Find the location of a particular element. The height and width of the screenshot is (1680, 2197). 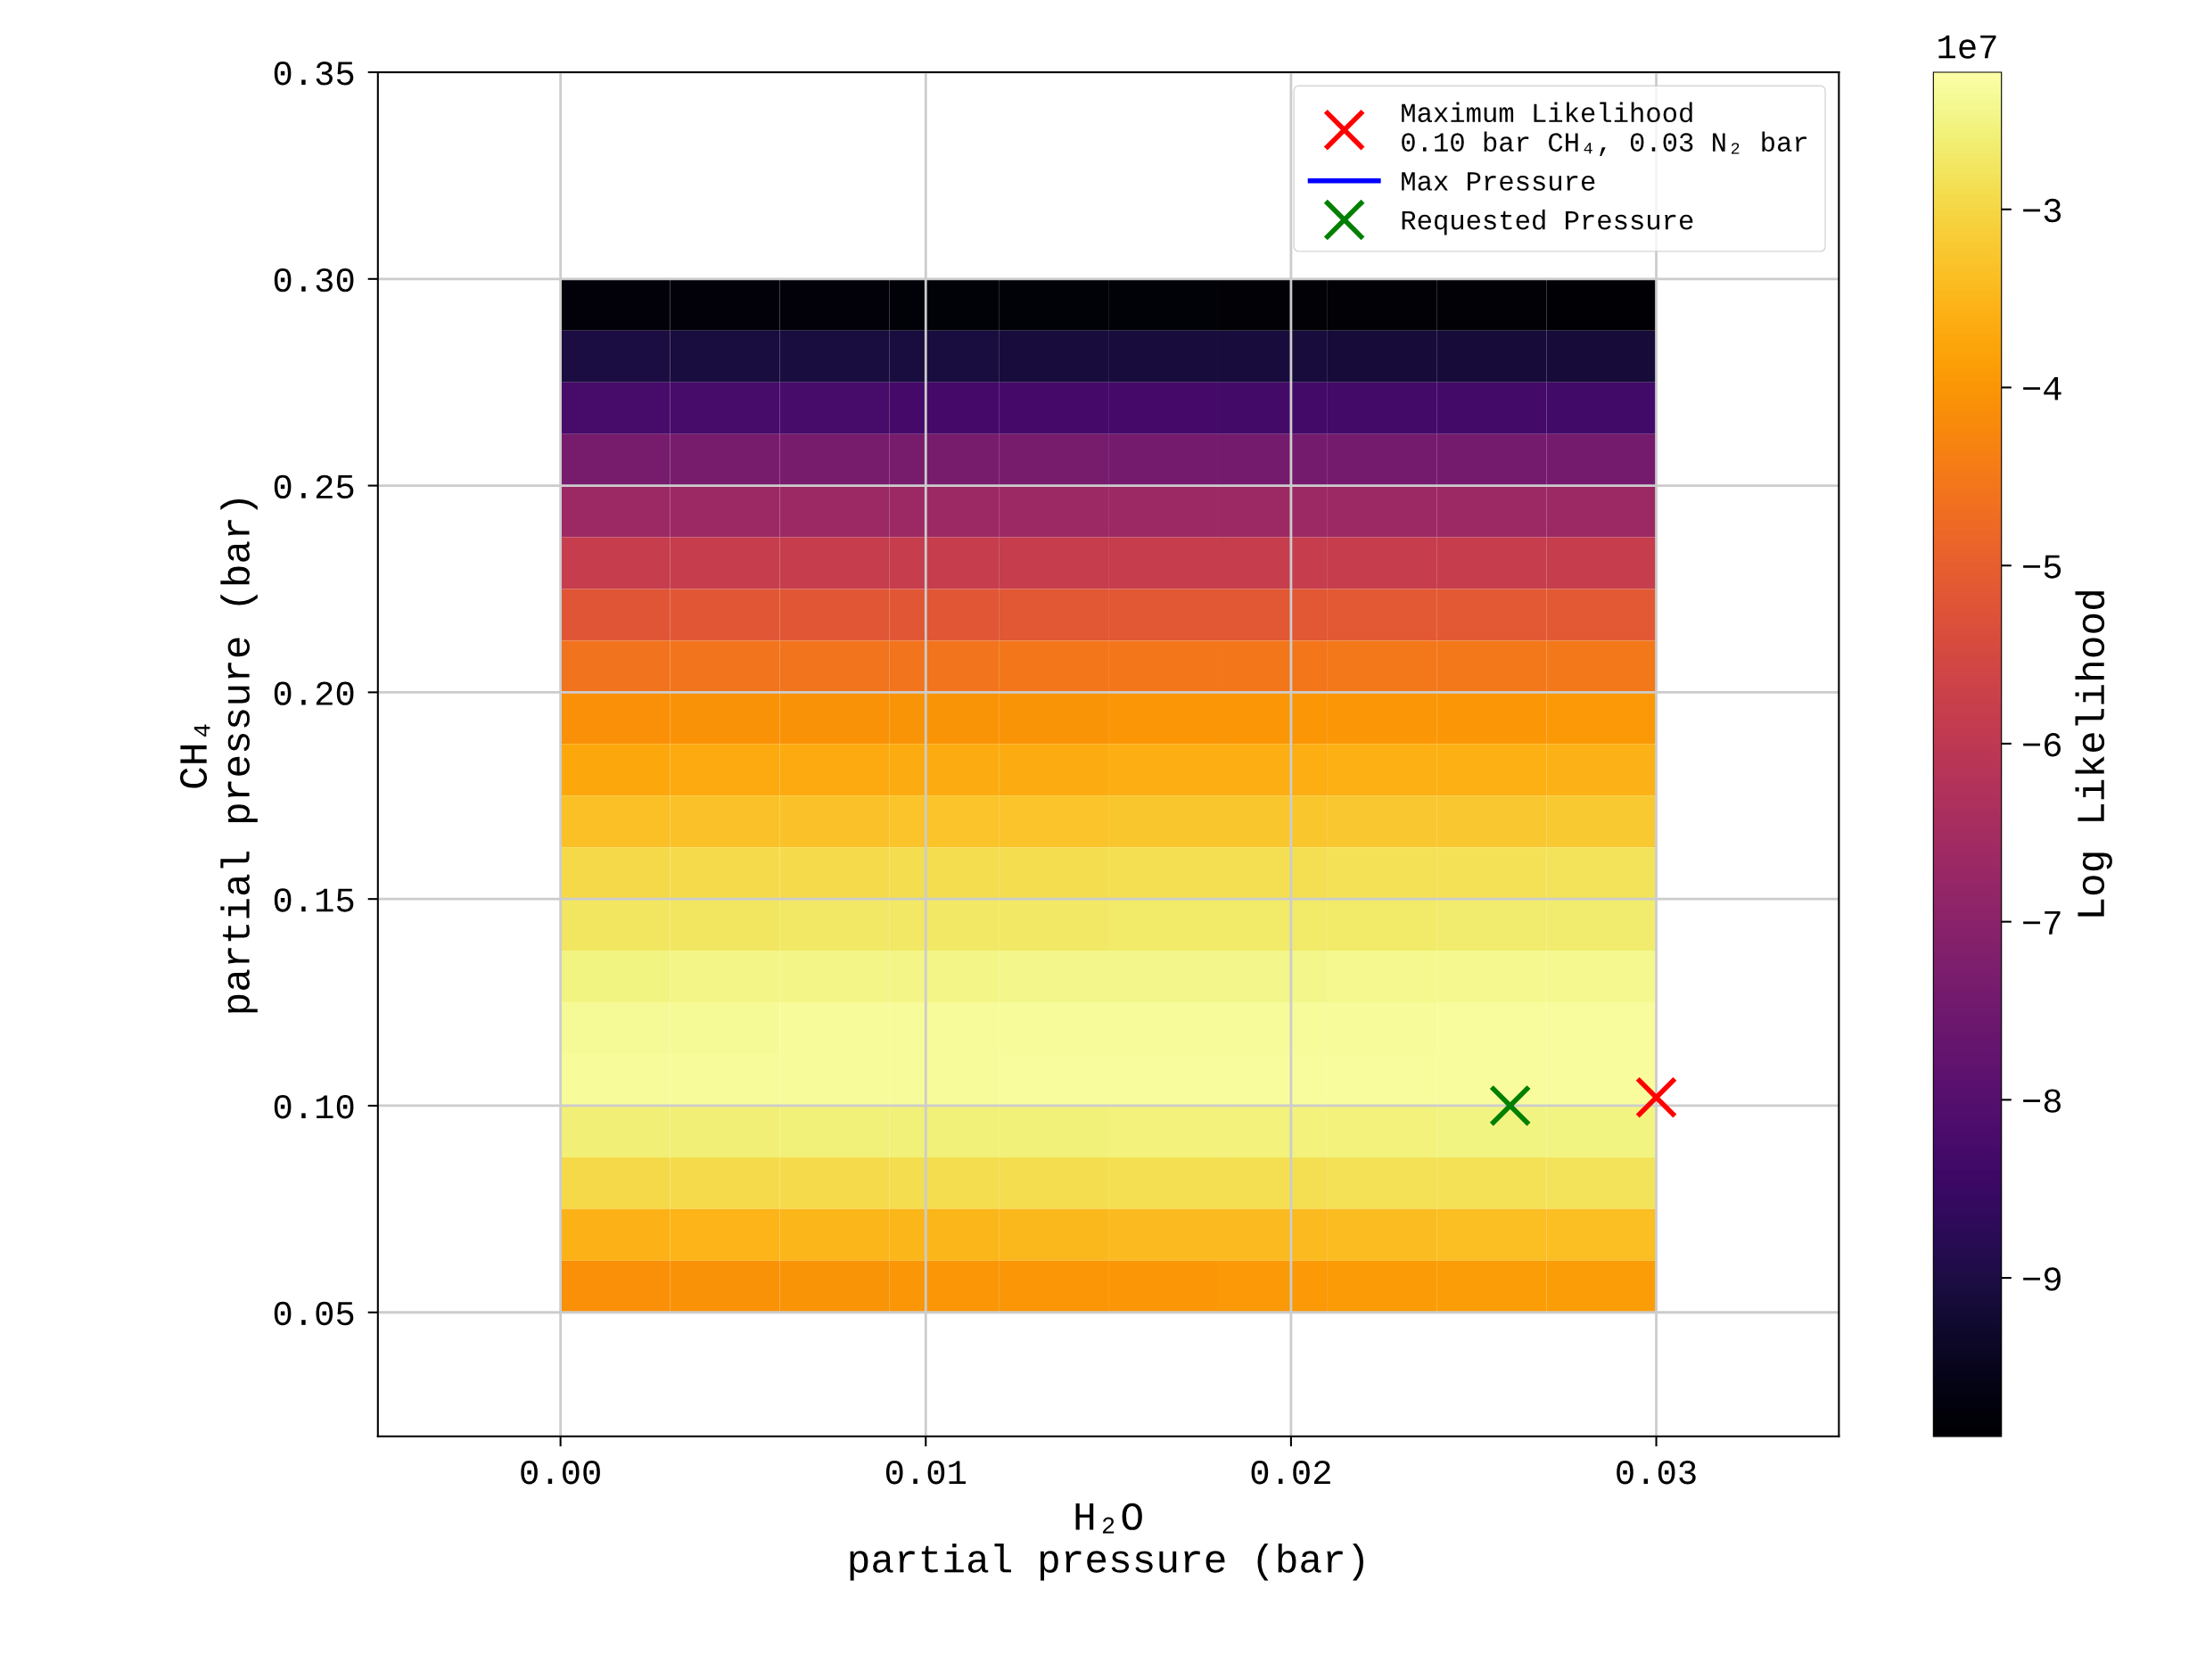

x-tick-label: 0.00 is located at coordinates (560, 1473).